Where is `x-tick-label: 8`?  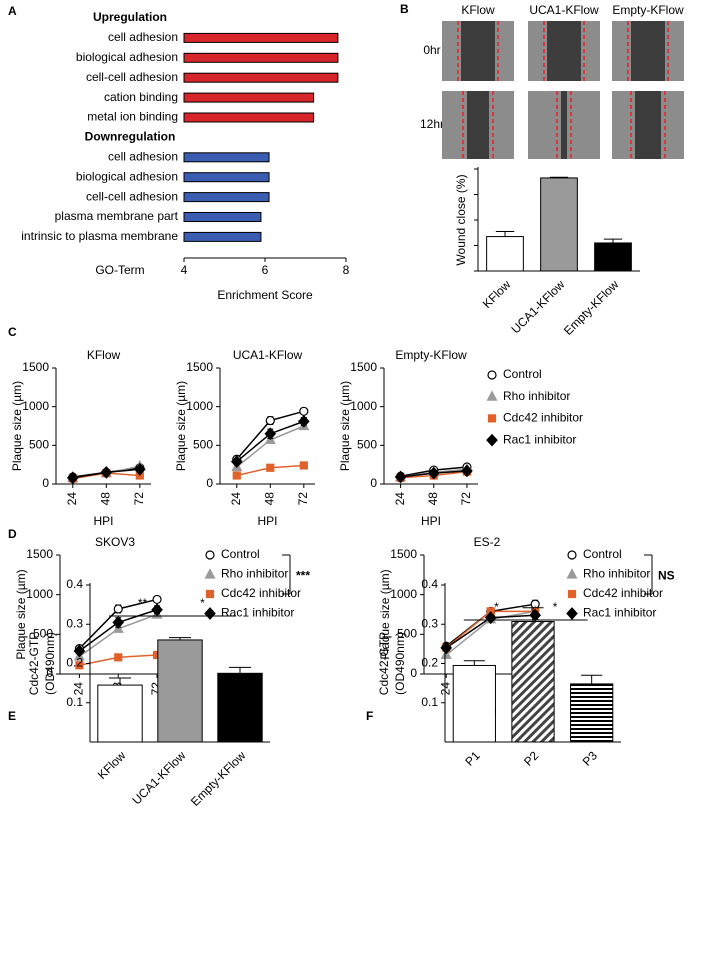
x-tick-label: 8 is located at coordinates (346, 270).